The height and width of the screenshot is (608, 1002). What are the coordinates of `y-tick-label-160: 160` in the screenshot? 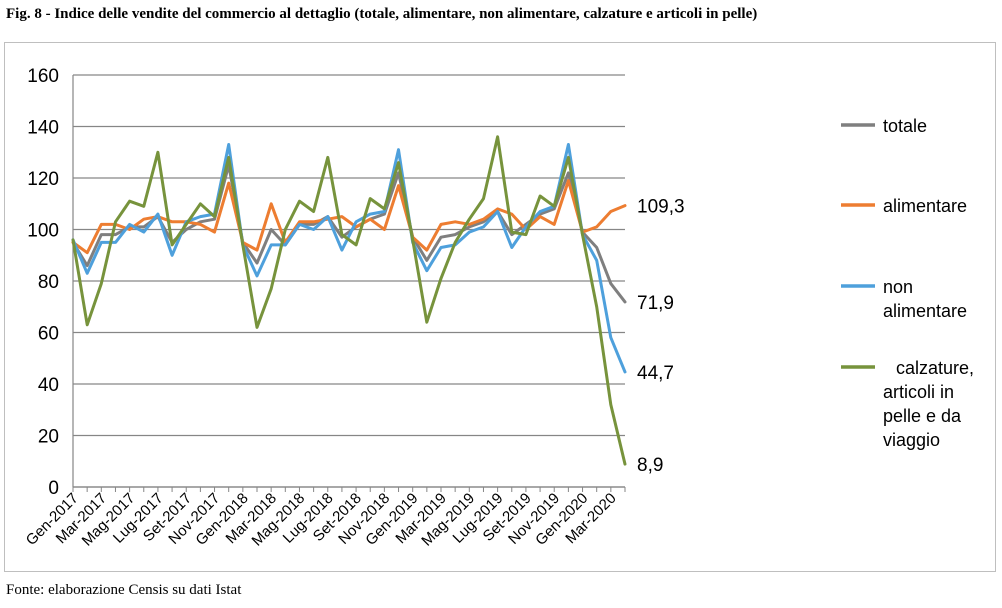 It's located at (43, 76).